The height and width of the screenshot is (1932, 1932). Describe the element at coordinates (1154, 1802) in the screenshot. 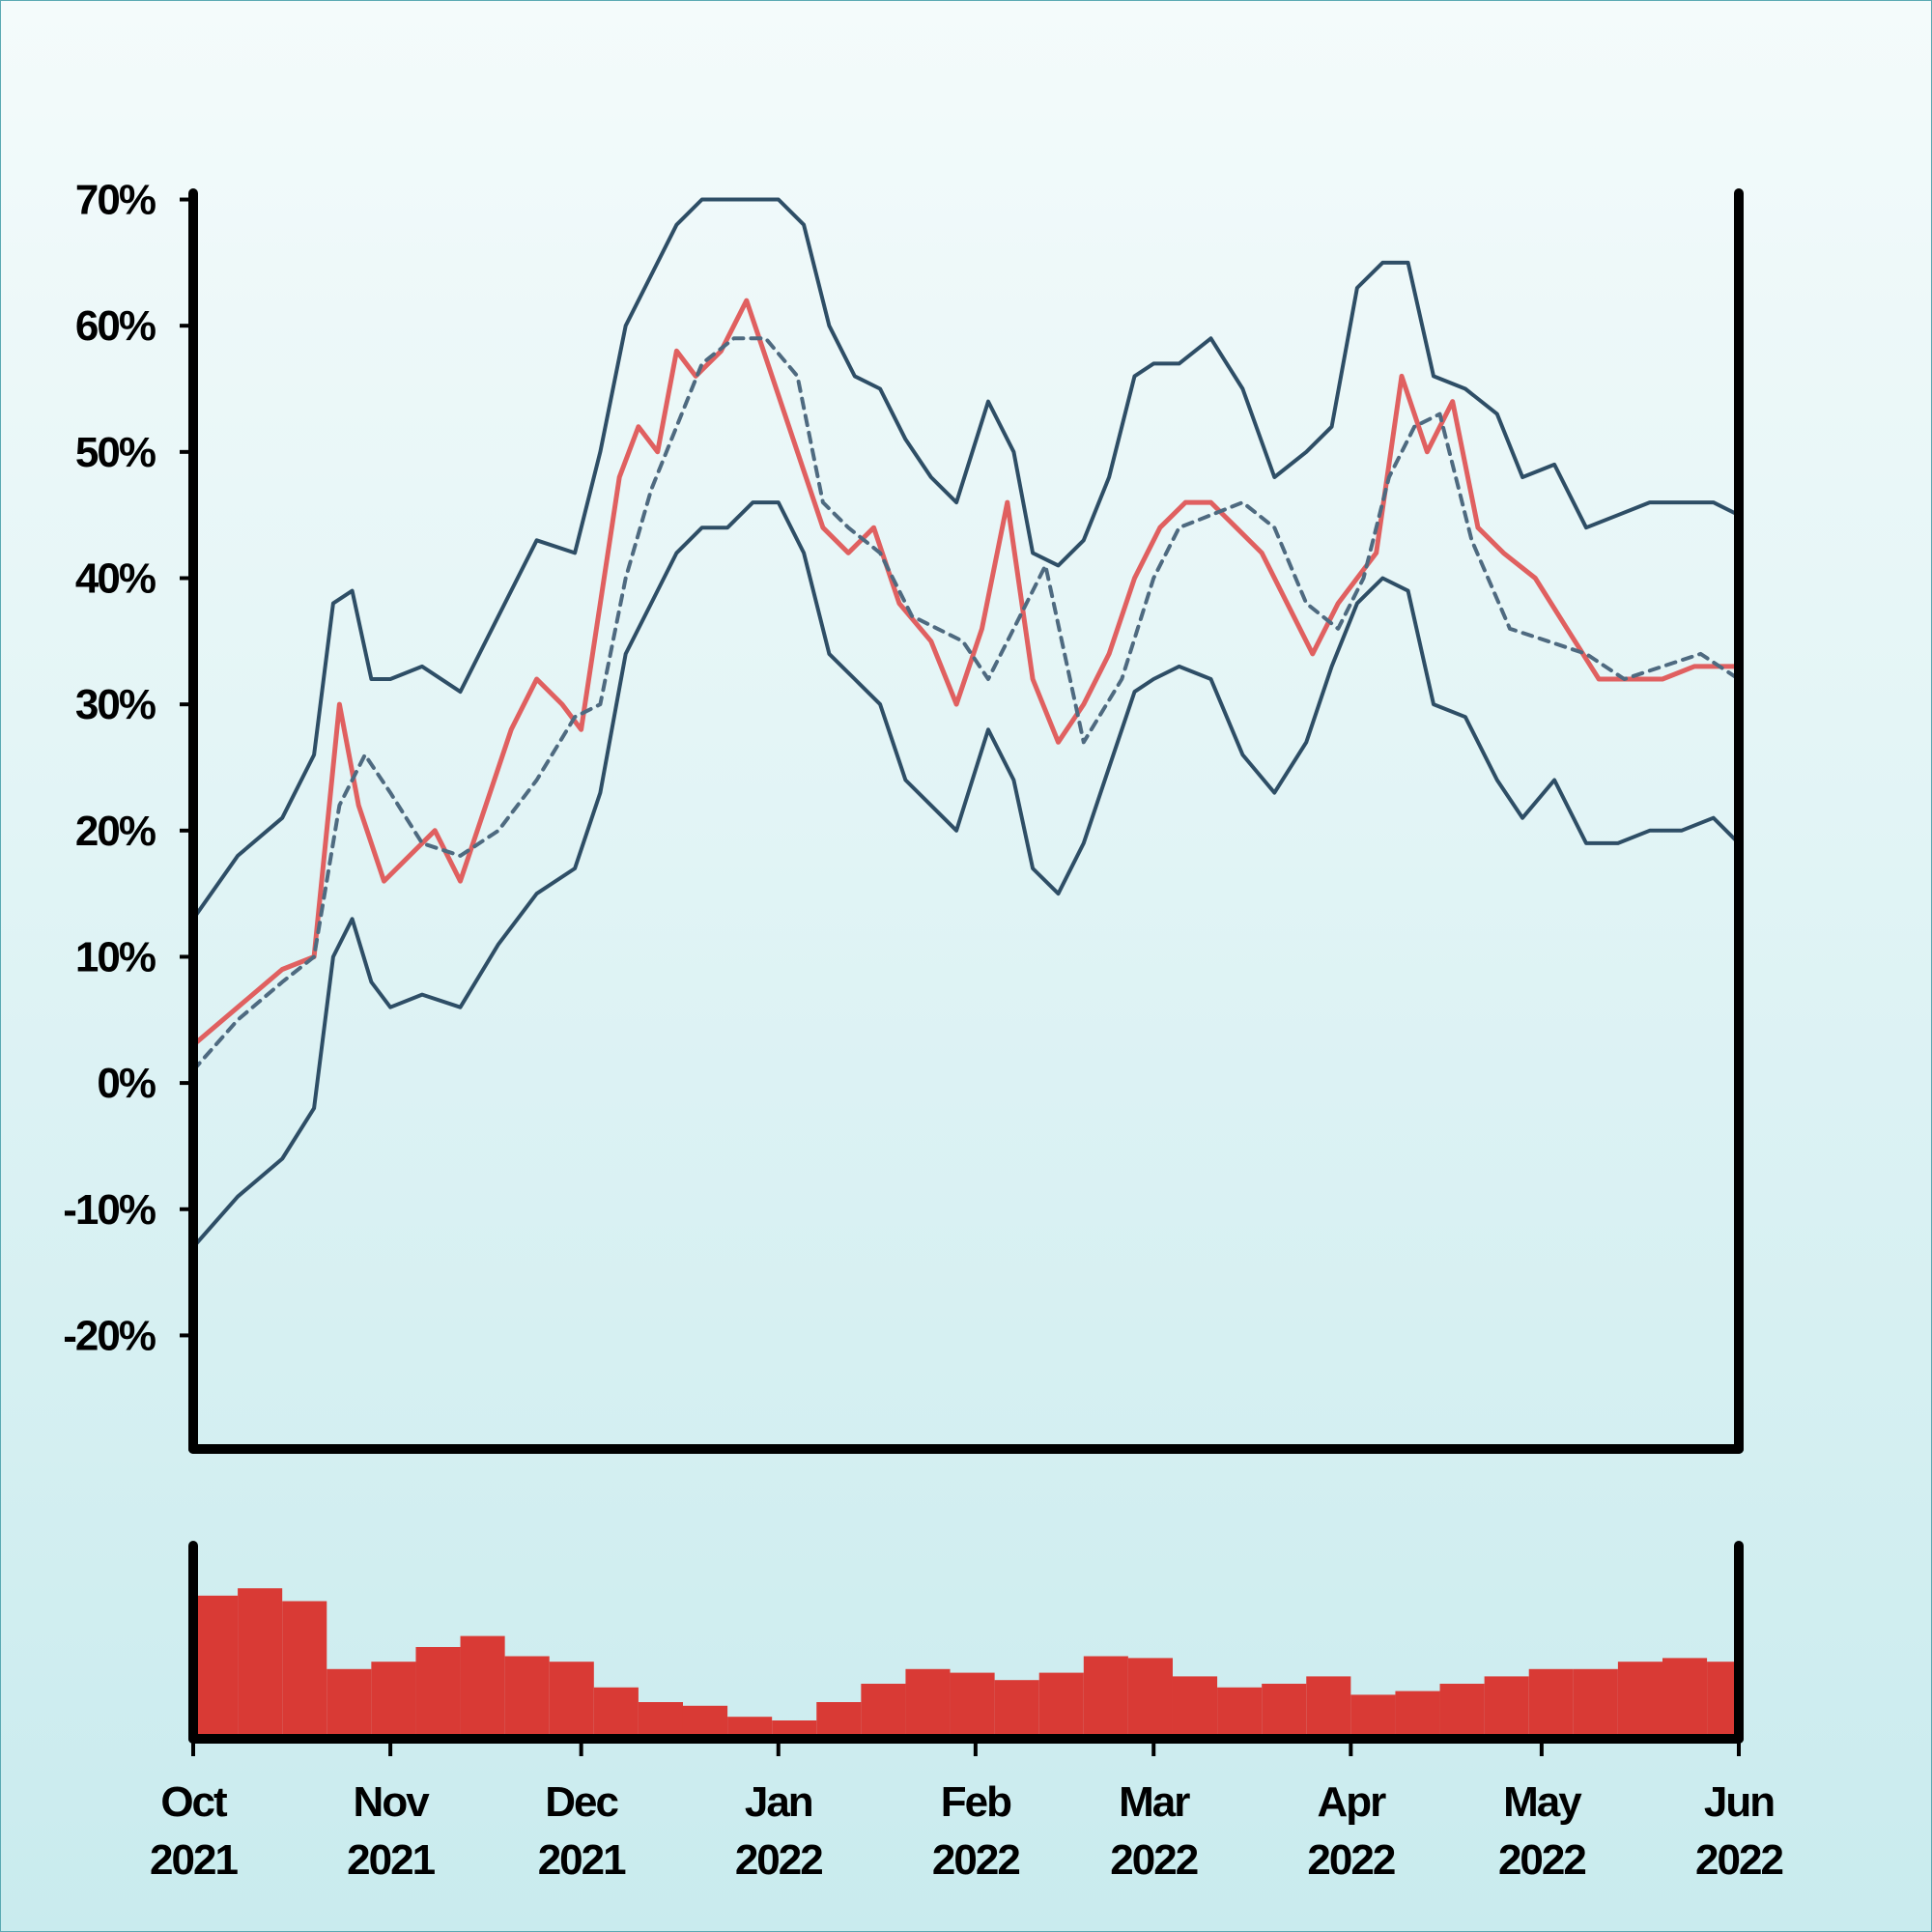

I see `x-tick-month-label: Mar` at that location.